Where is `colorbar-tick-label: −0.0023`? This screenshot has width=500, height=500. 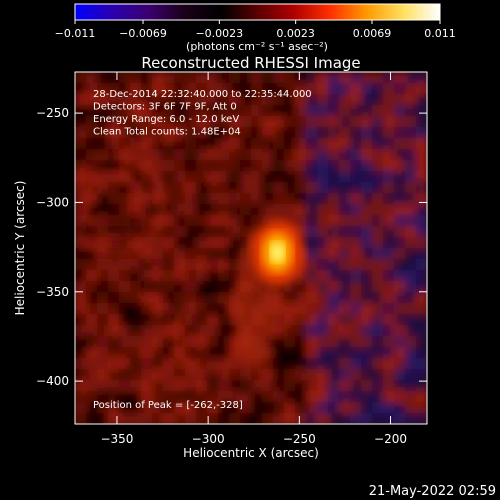 colorbar-tick-label: −0.0023 is located at coordinates (219, 33).